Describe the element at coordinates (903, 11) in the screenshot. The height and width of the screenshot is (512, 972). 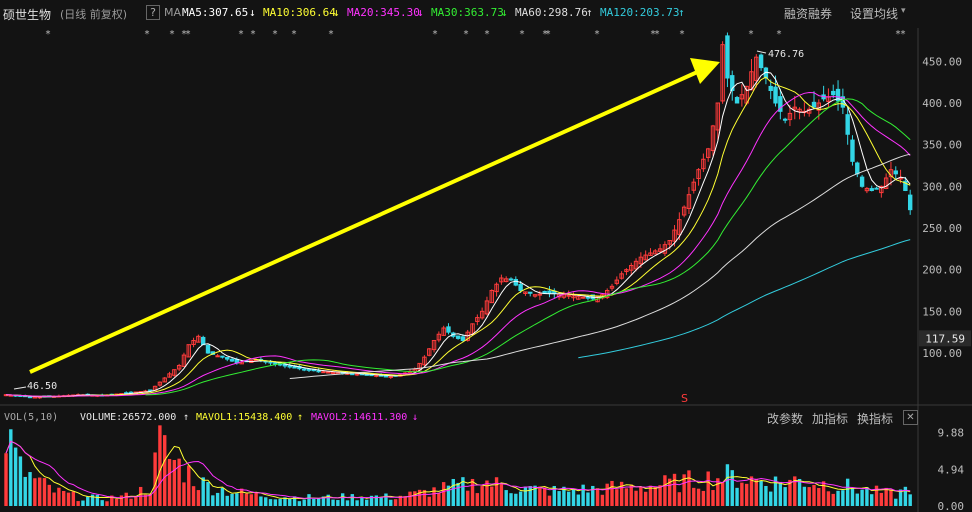
I see `chevron-down-icon: ▾` at that location.